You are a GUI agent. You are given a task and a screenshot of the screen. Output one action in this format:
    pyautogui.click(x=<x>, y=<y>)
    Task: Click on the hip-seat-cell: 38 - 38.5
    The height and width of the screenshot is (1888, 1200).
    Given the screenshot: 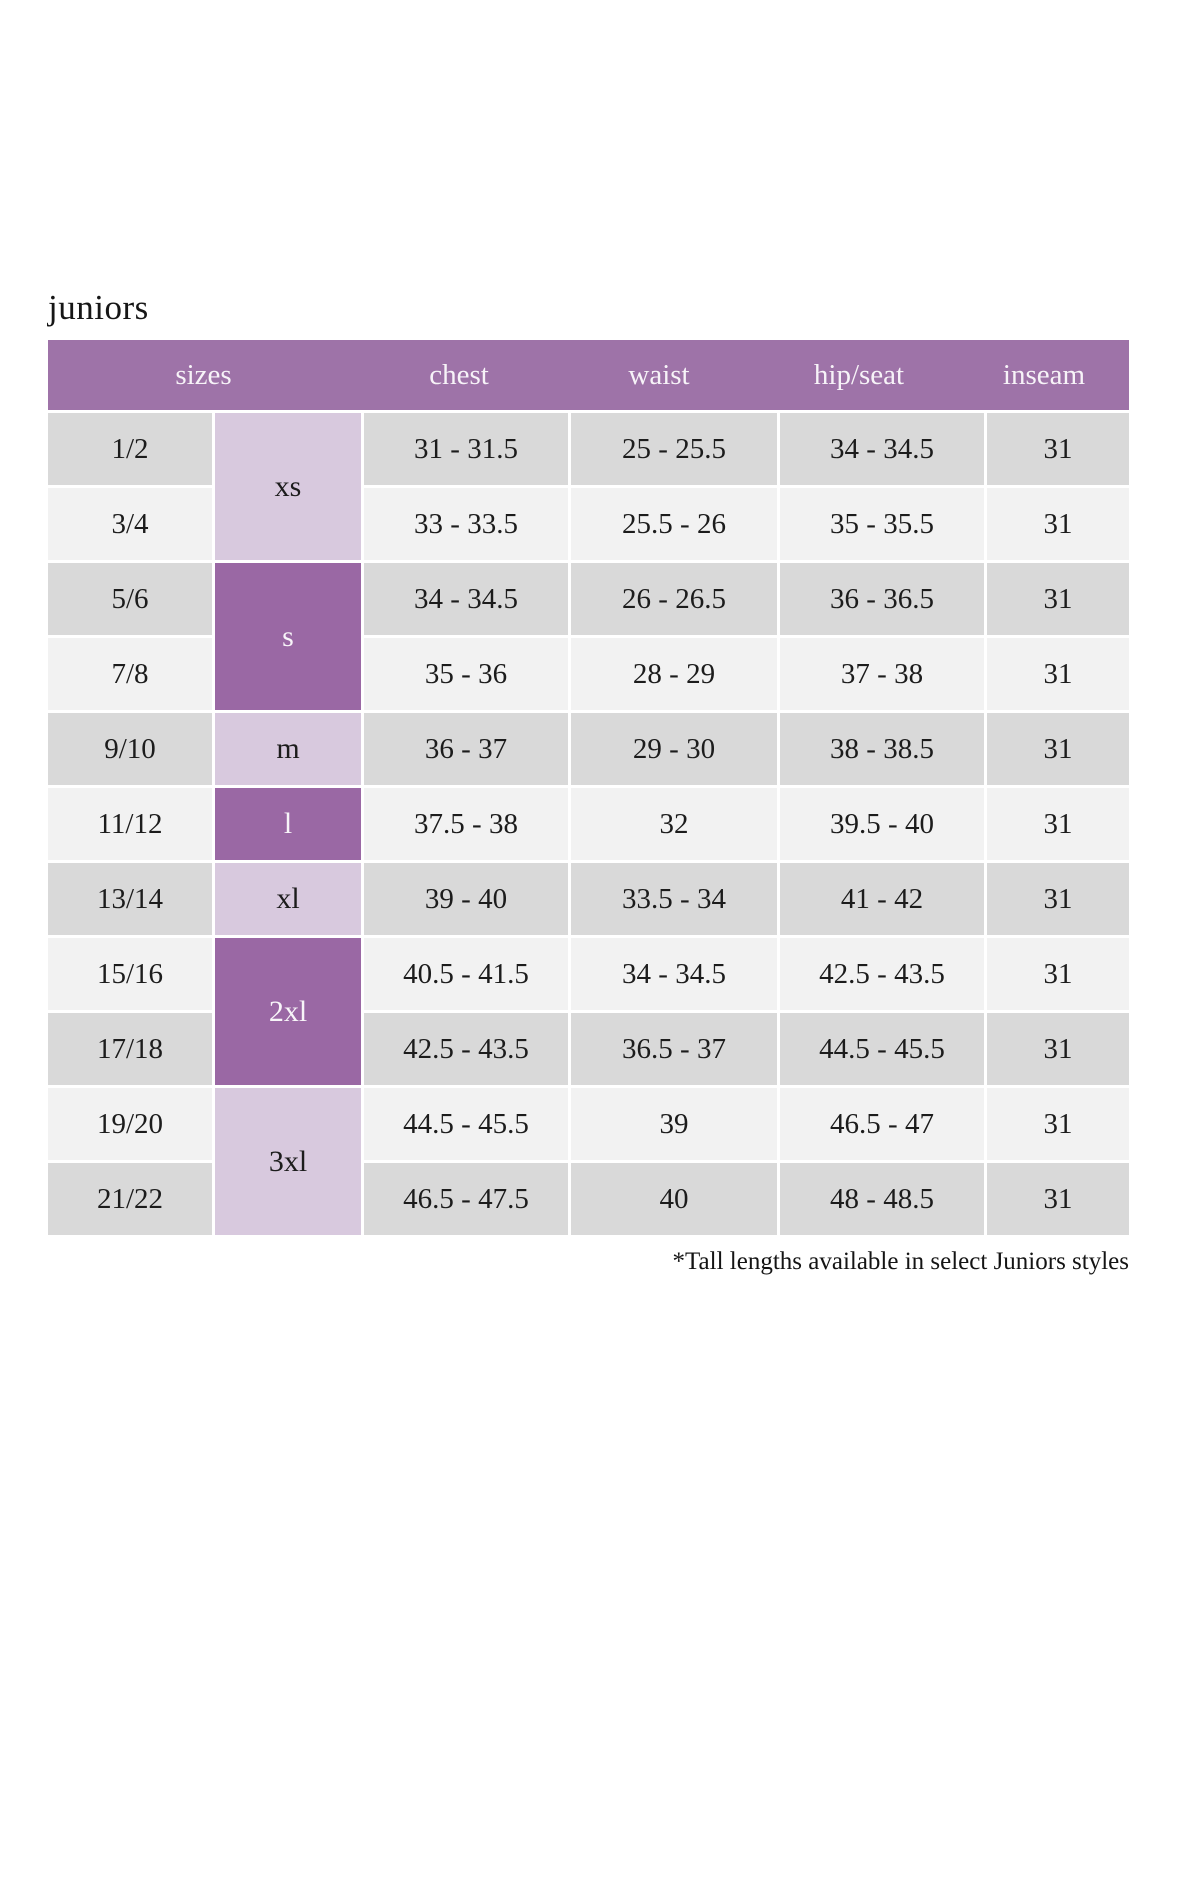 What is the action you would take?
    pyautogui.click(x=882, y=749)
    